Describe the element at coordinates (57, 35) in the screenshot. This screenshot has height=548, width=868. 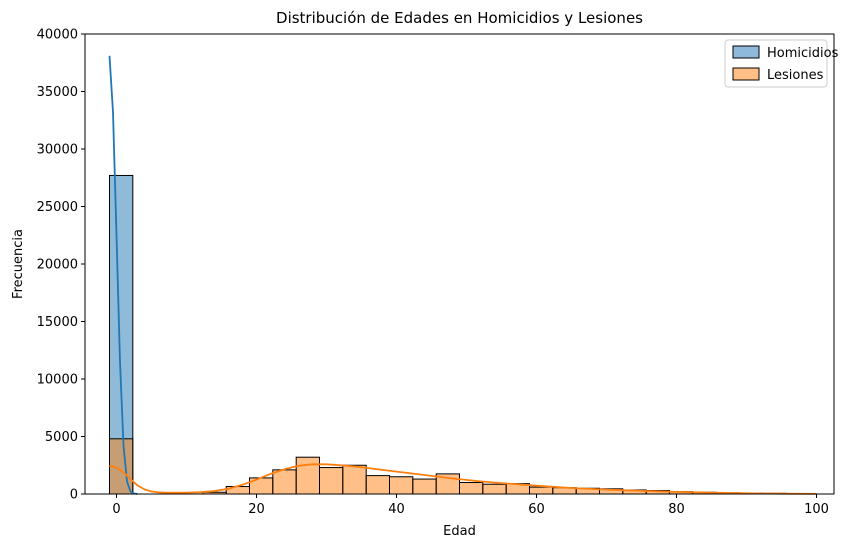
I see `y-tick-label-40000: 40000` at that location.